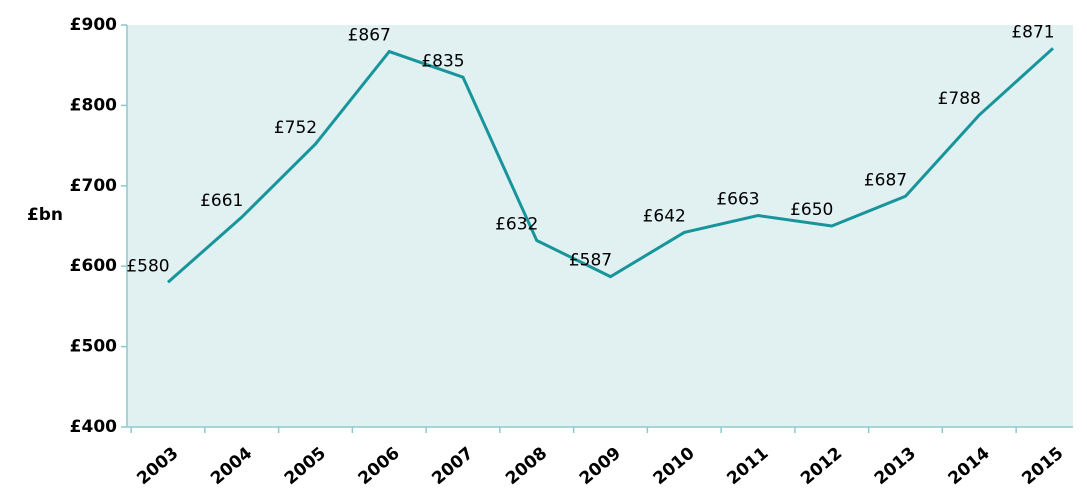 The image size is (1087, 495). Describe the element at coordinates (664, 216) in the screenshot. I see `data-label: £642` at that location.